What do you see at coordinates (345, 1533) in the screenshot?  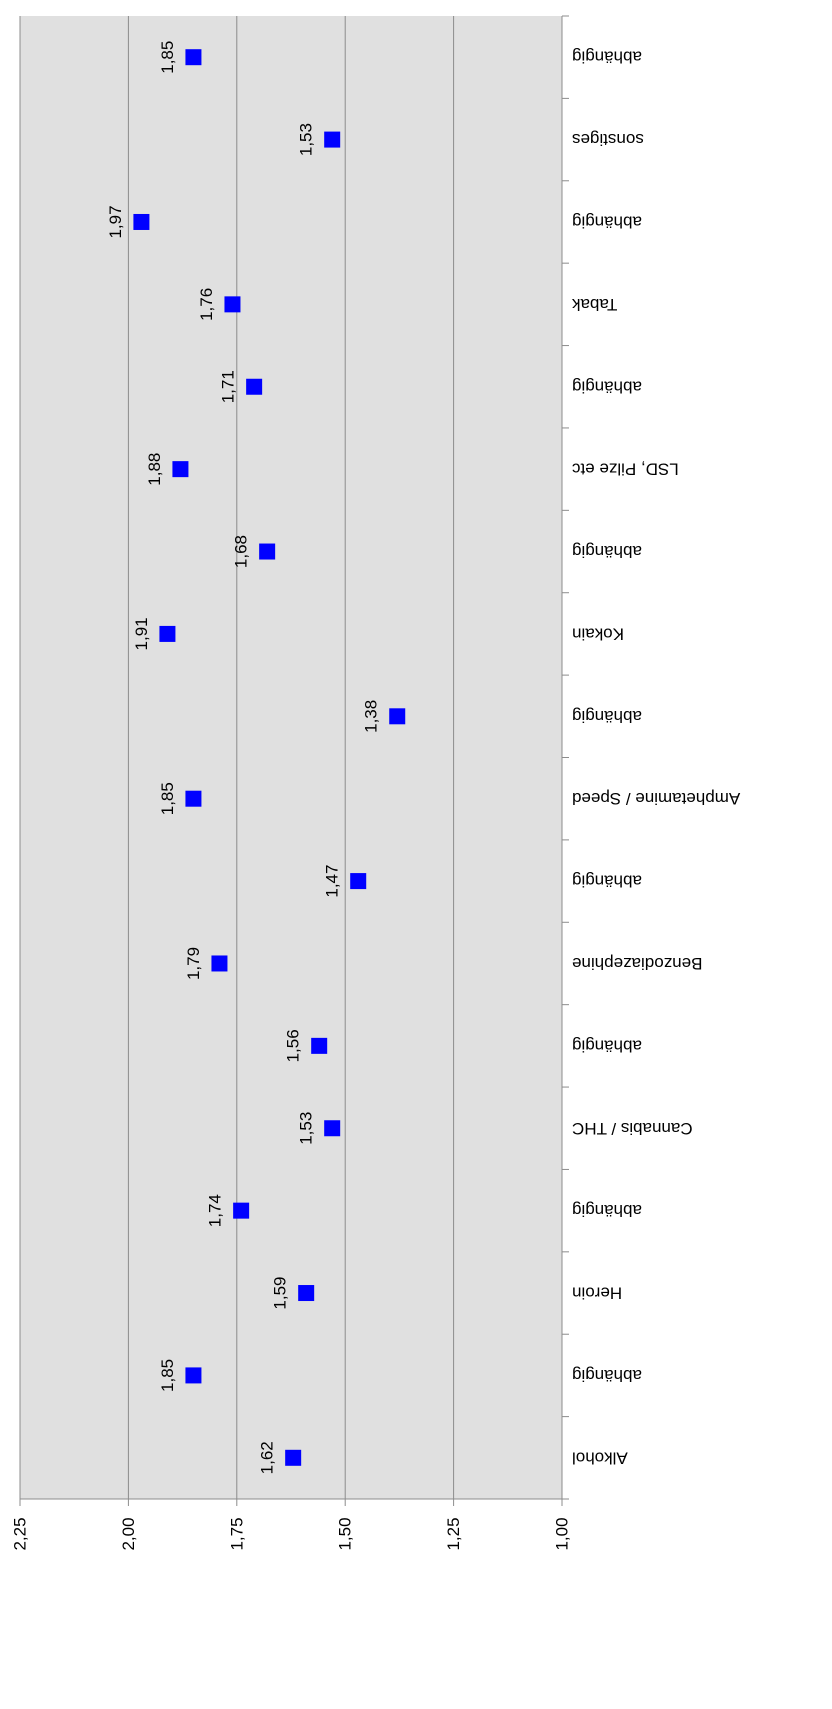 I see `value-axis-tick-label: 1,50` at bounding box center [345, 1533].